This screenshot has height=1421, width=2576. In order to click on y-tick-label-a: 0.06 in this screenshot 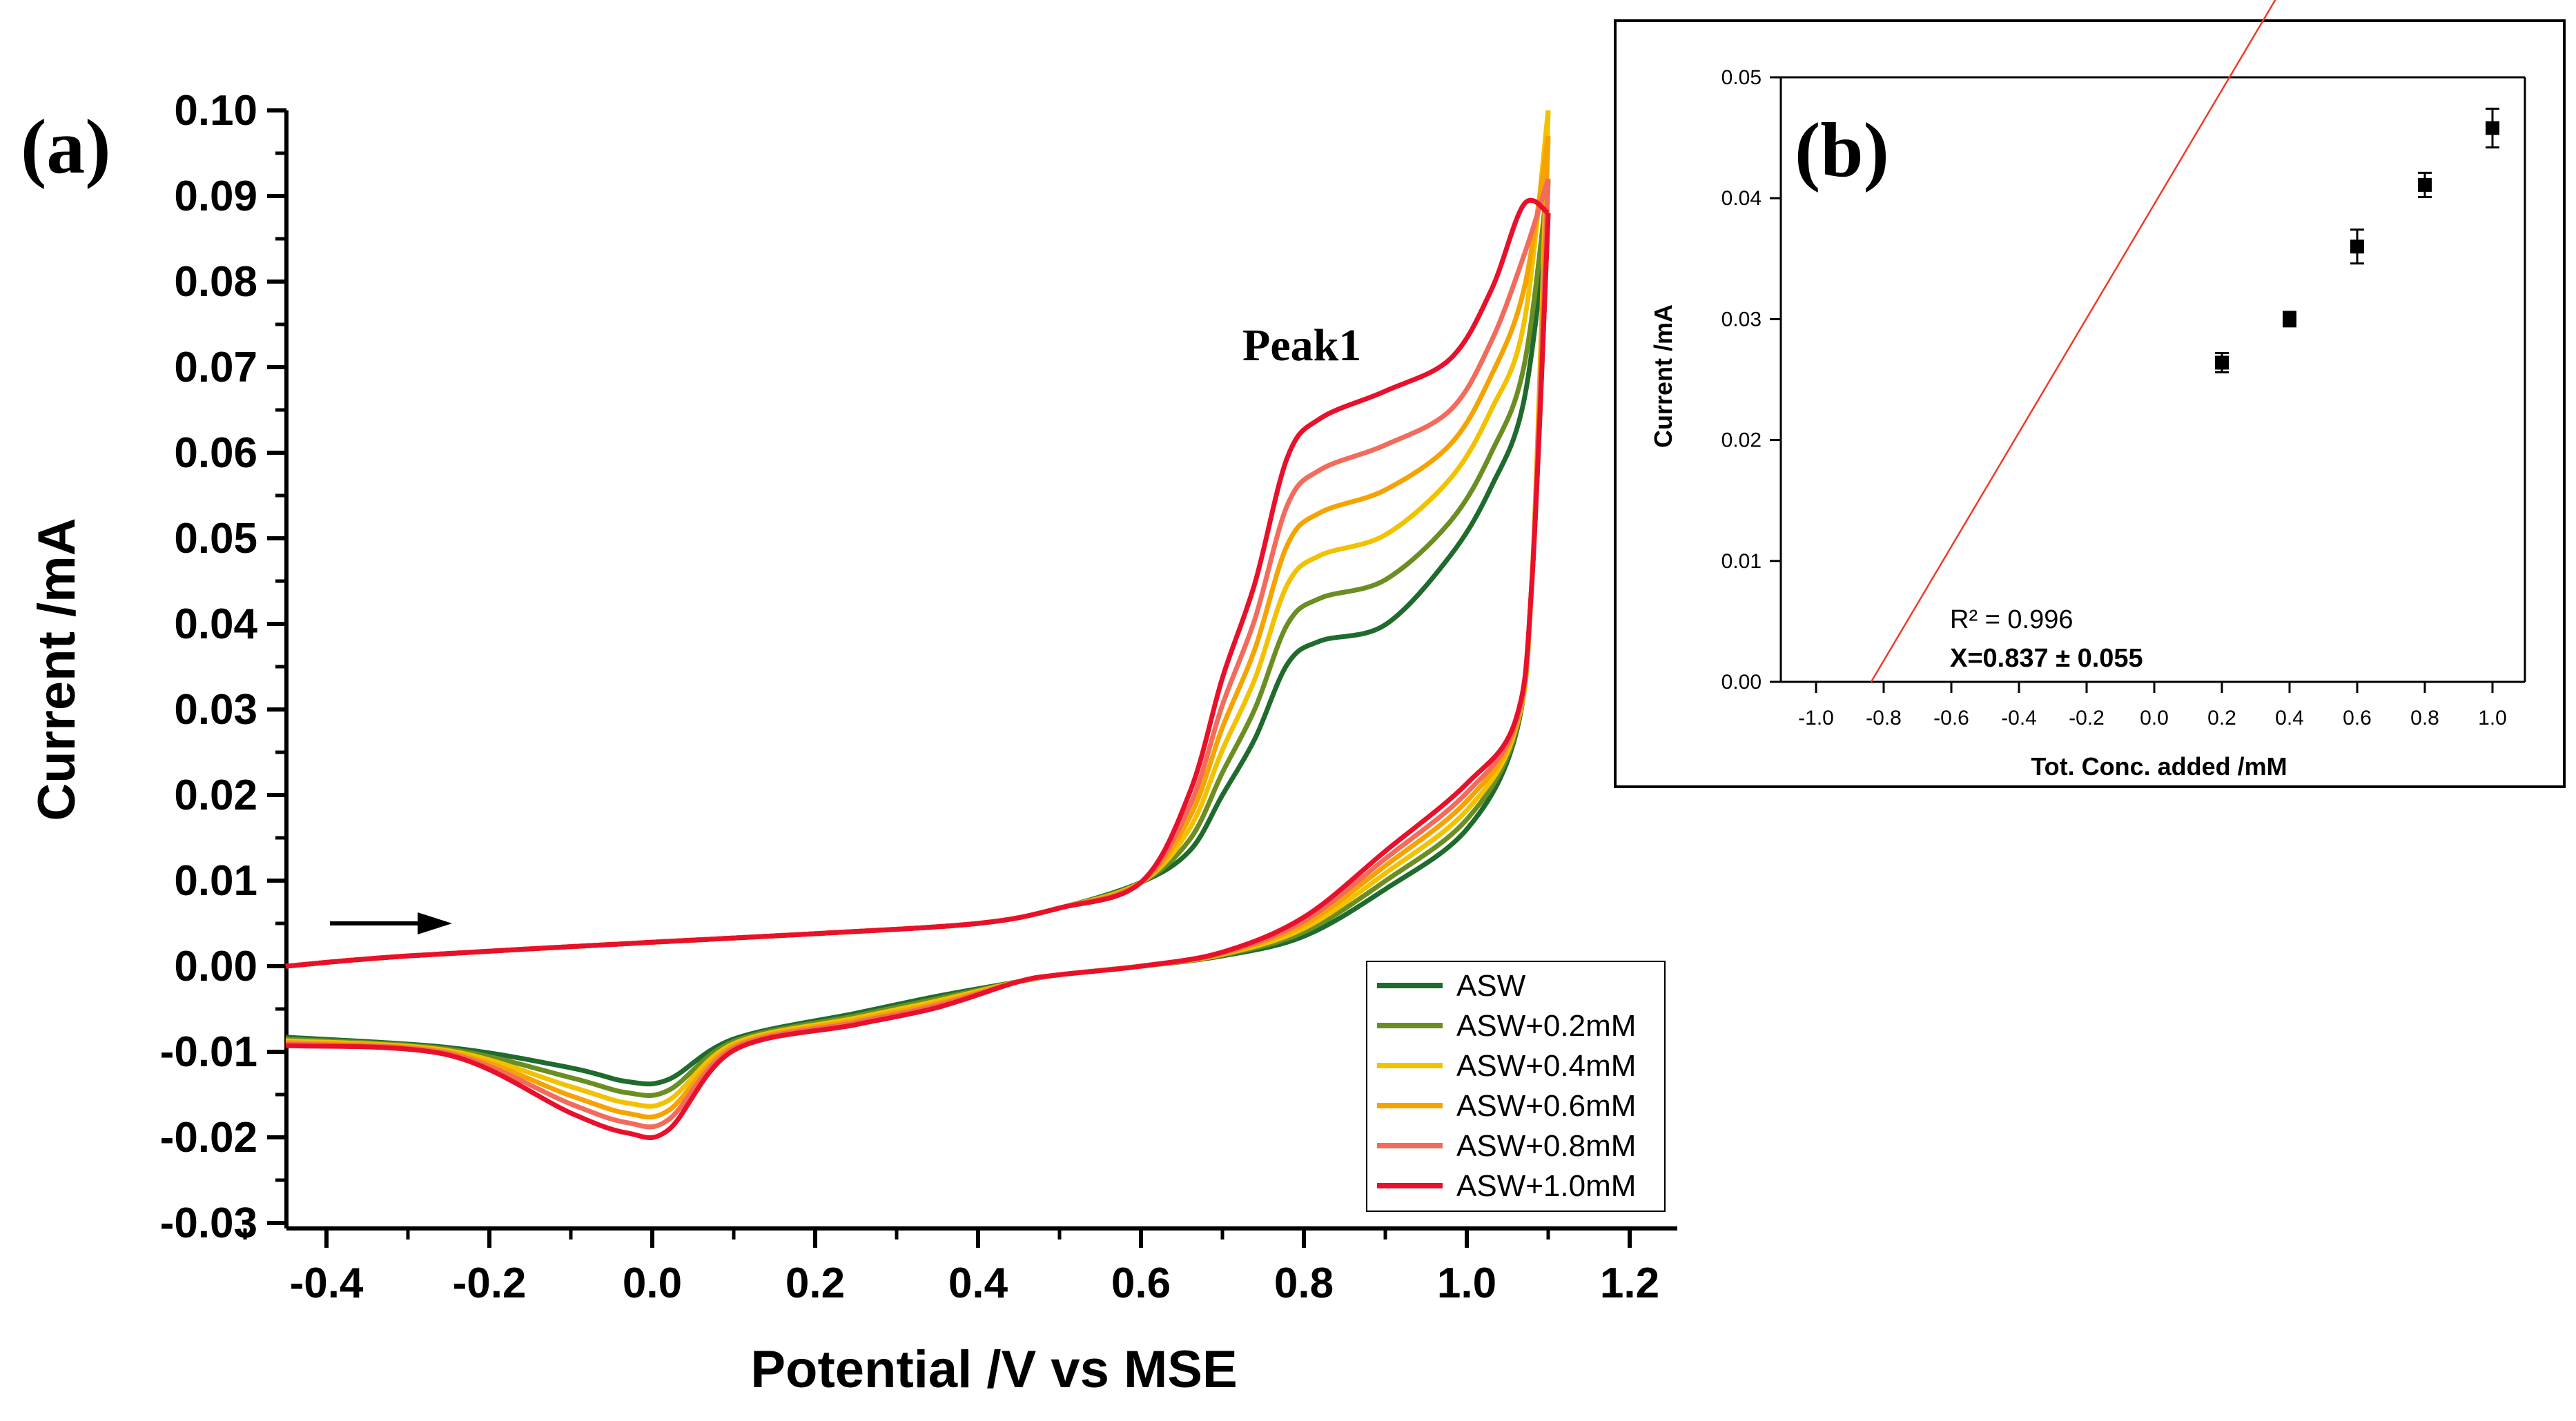, I will do `click(215, 453)`.